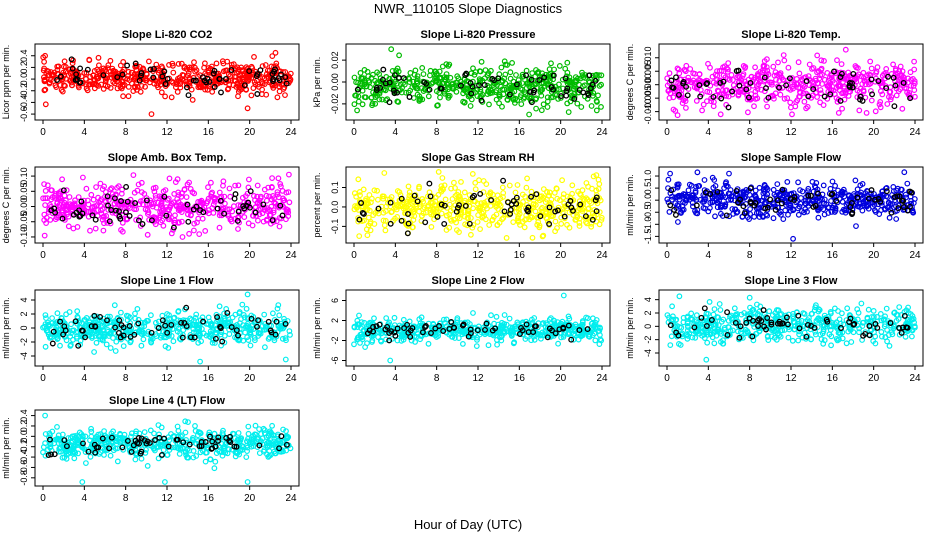  I want to click on y-tick-label: 0.005, so click(648, 71).